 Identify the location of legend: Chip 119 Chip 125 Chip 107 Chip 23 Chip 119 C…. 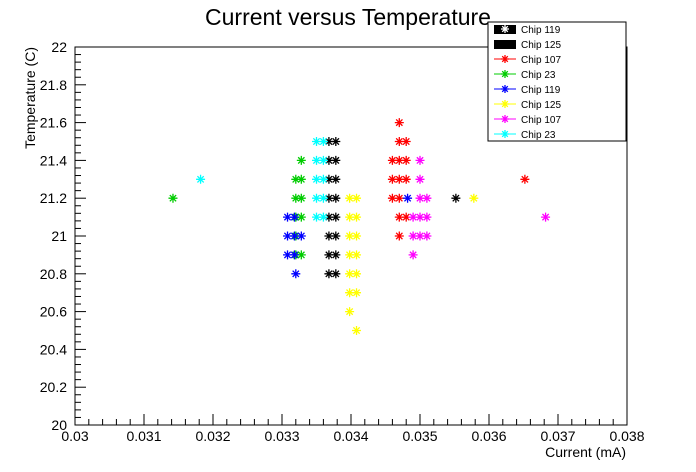
(557, 81).